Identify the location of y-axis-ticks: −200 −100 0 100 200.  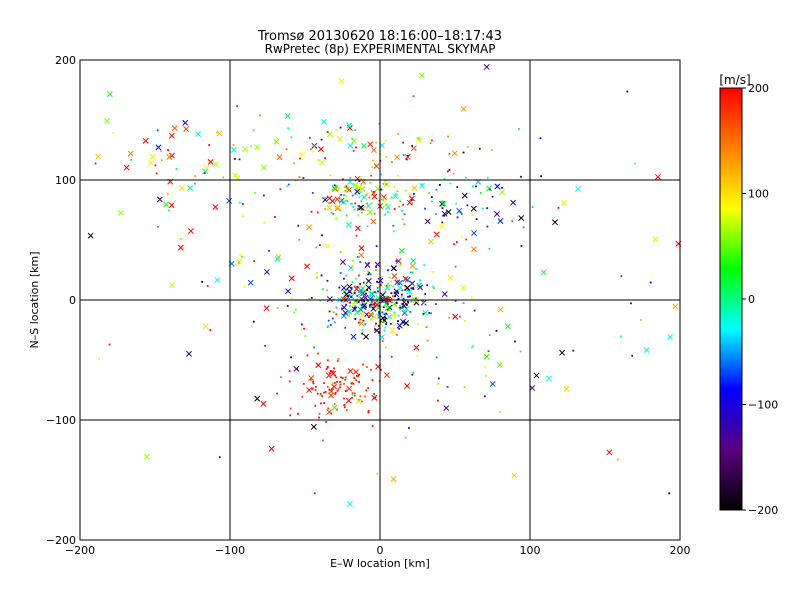
(61, 300).